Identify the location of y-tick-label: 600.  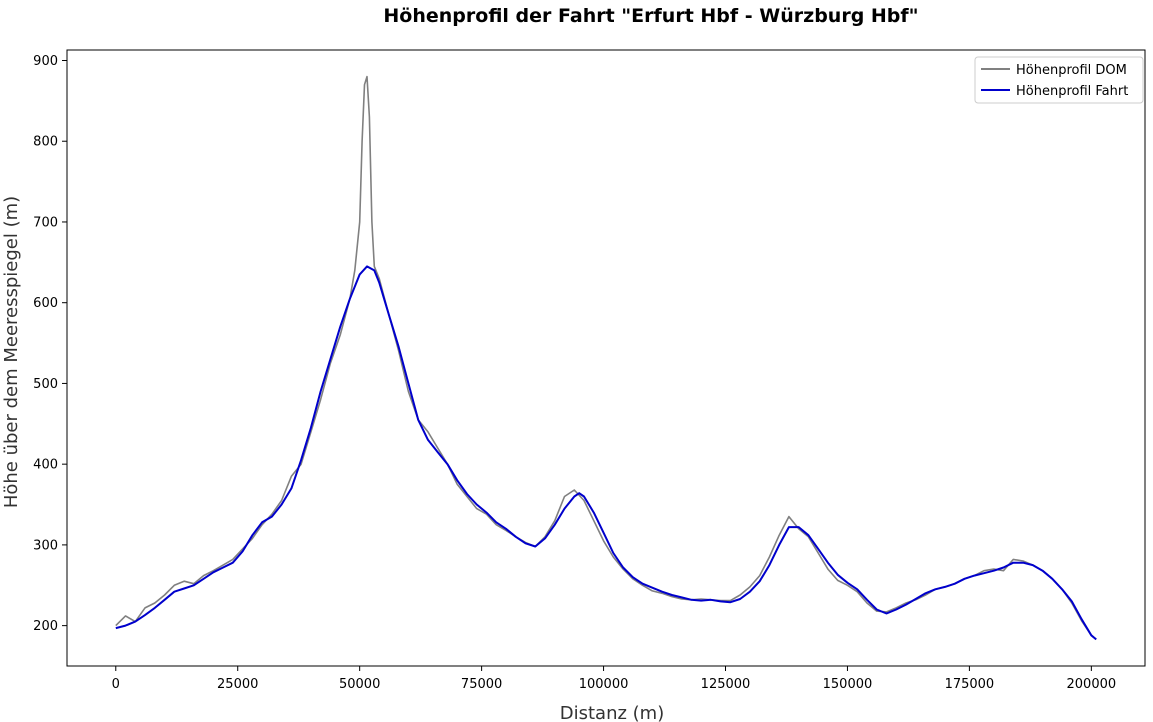
(45, 303).